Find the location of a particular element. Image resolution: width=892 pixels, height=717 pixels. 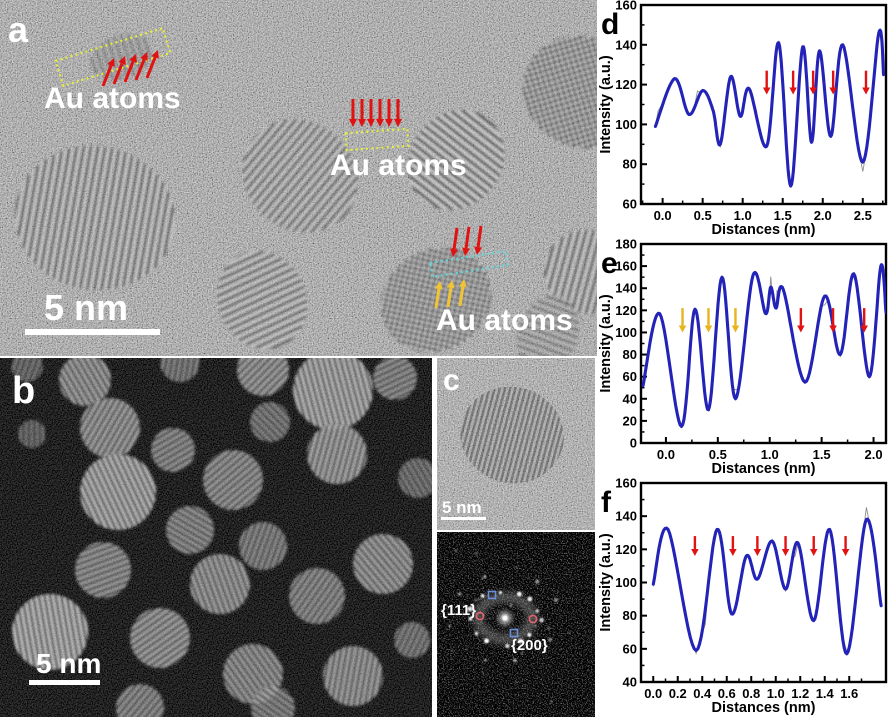

panel-b-label: b is located at coordinates (24, 391).